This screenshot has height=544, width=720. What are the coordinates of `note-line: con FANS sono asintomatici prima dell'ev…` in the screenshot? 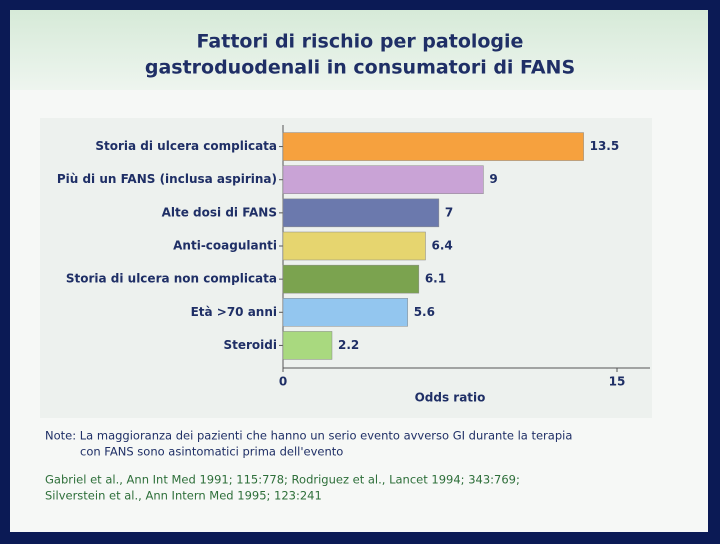 It's located at (211, 452).